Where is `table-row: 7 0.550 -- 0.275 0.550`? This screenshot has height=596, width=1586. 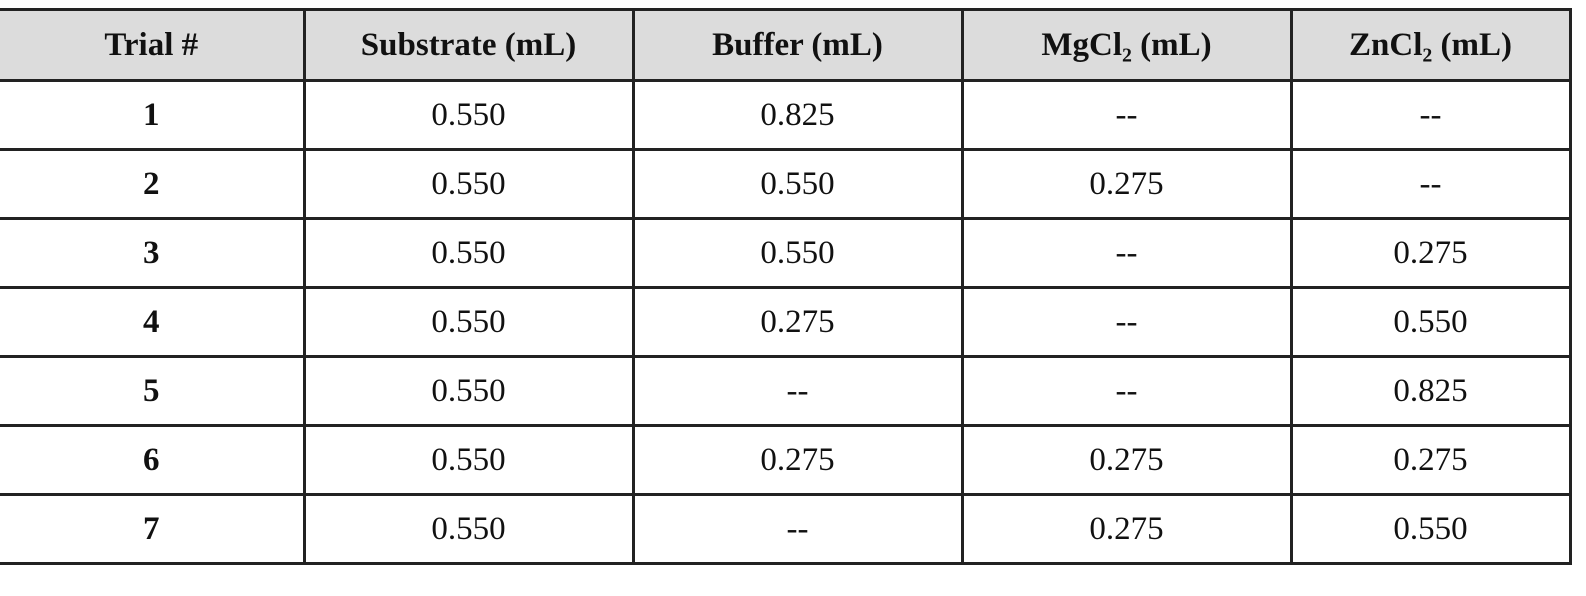 table-row: 7 0.550 -- 0.275 0.550 is located at coordinates (786, 529).